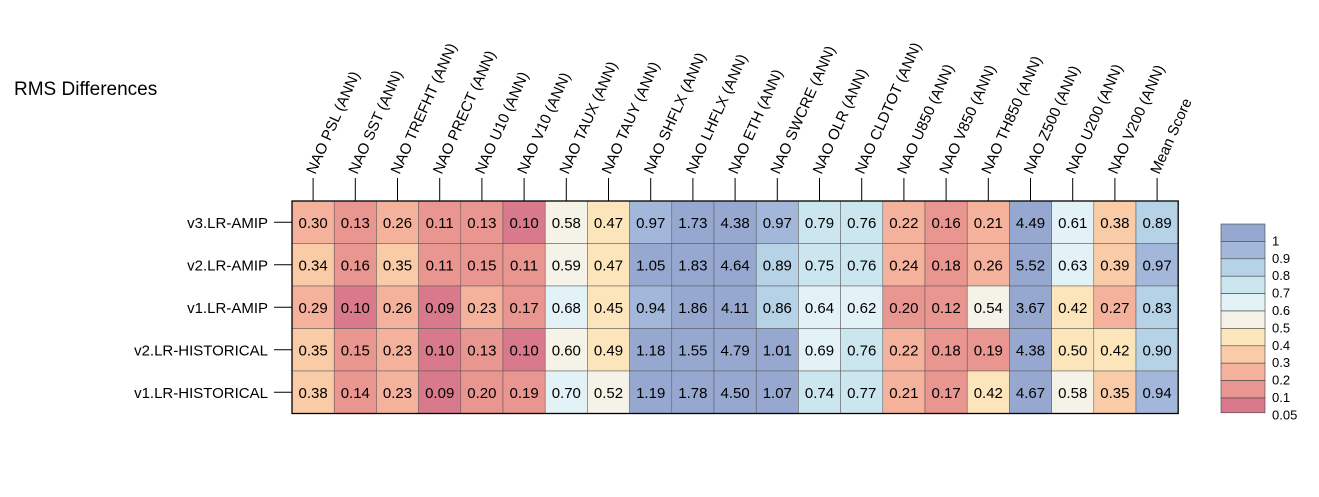 The width and height of the screenshot is (1319, 497). Describe the element at coordinates (945, 223) in the screenshot. I see `cell-value: 0.16` at that location.